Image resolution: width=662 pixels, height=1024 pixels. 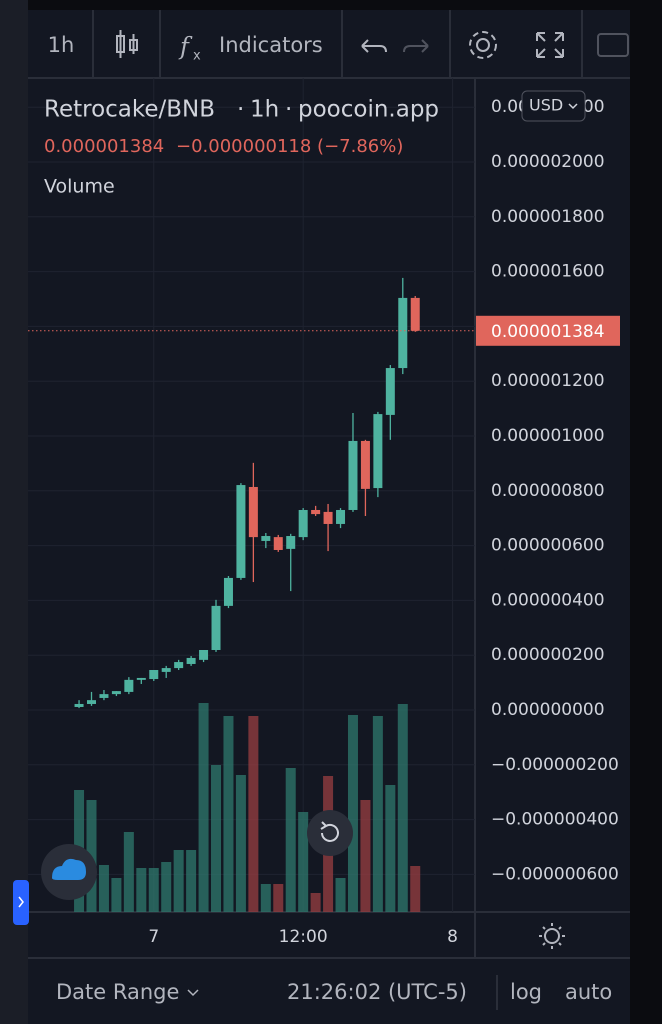 What do you see at coordinates (552, 936) in the screenshot?
I see `theme-button` at bounding box center [552, 936].